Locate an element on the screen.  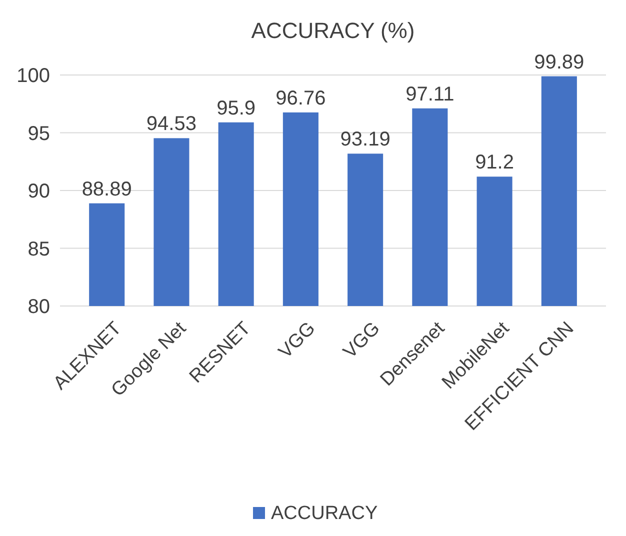
data-label: 97.11 is located at coordinates (430, 94).